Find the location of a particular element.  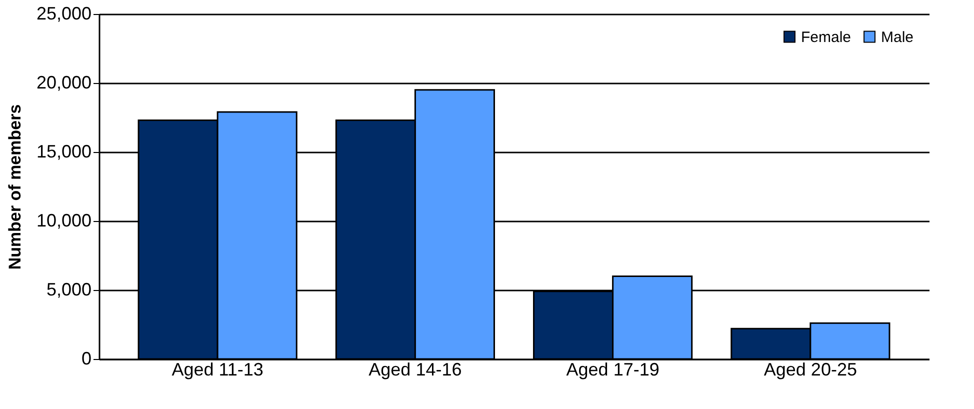

y-tick-label: 10,000 is located at coordinates (64, 220).